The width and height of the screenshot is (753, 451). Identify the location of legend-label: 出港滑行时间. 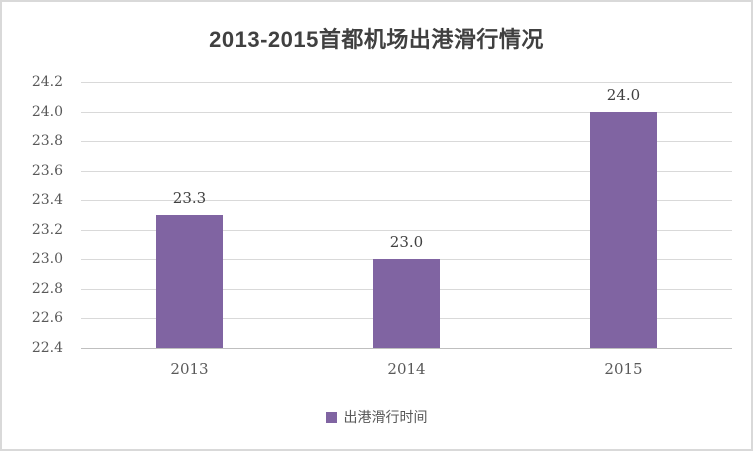
(385, 418).